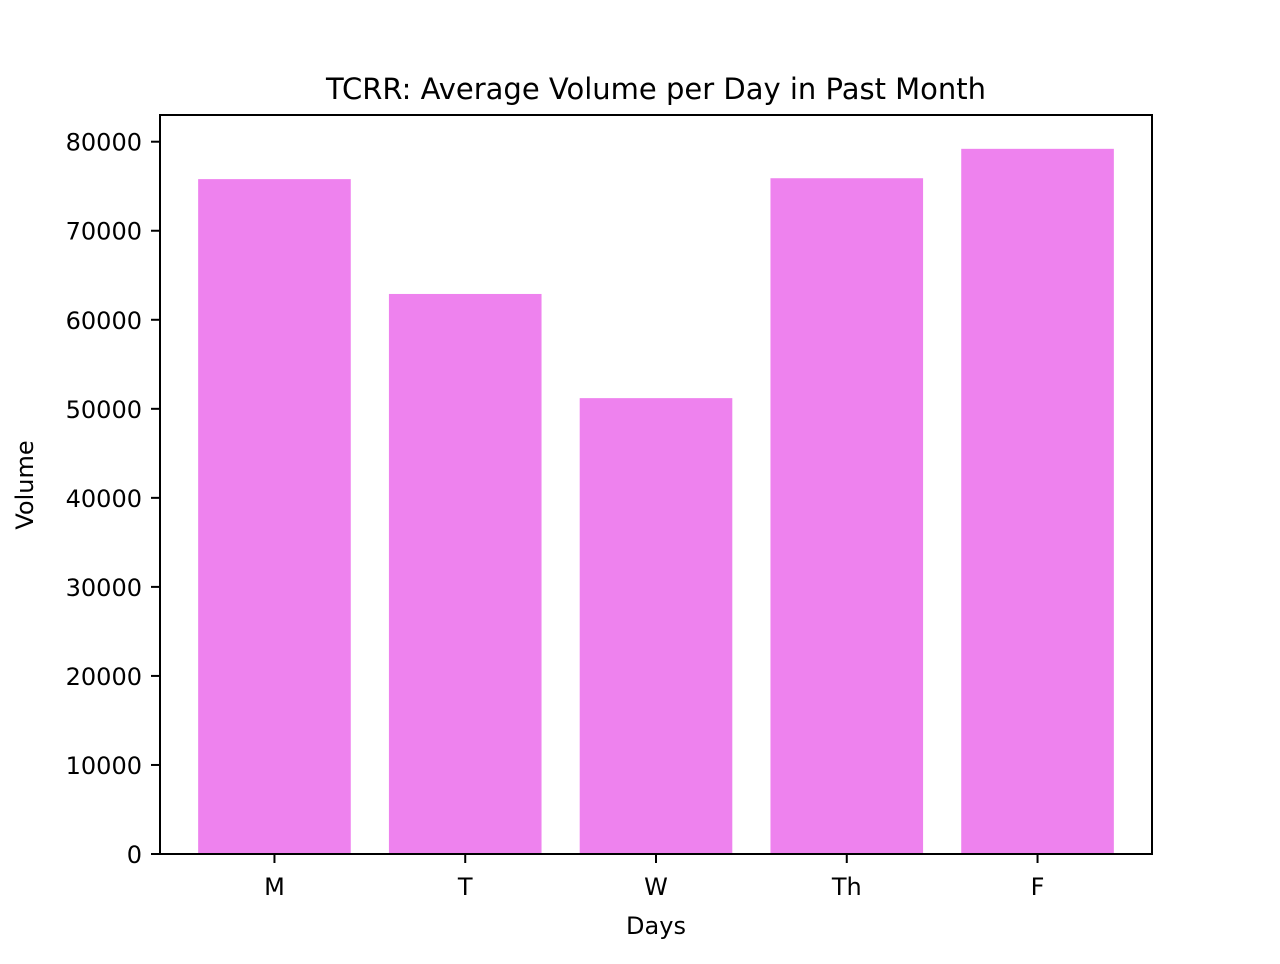 This screenshot has width=1280, height=964. I want to click on bar-f, so click(1037, 501).